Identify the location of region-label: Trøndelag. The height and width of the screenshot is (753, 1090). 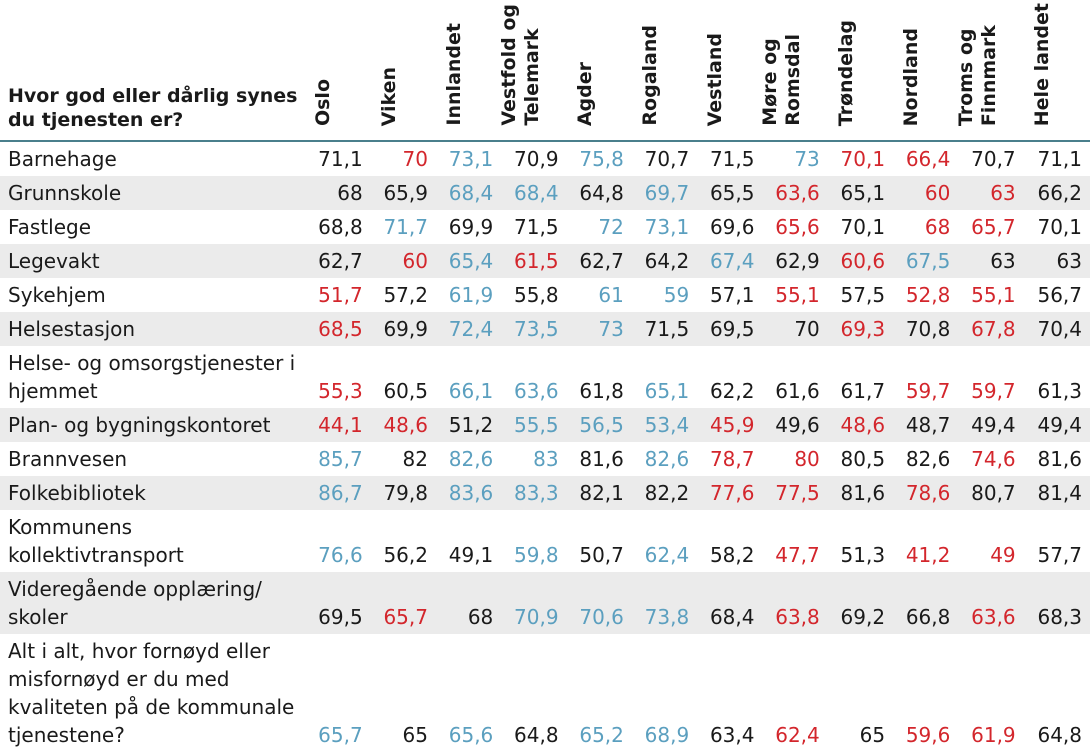
(845, 72).